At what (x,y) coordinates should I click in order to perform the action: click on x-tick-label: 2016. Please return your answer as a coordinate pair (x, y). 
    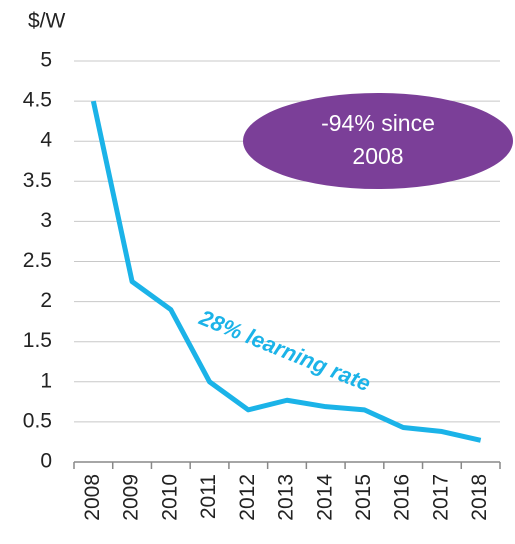
    Looking at the image, I should click on (402, 497).